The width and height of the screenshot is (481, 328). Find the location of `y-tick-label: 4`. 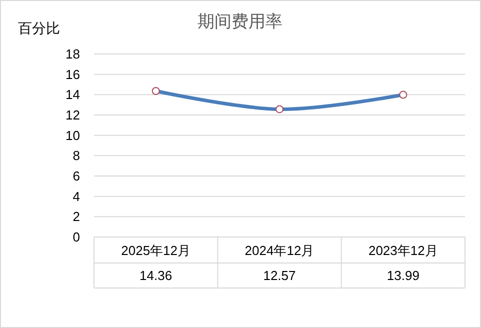

y-tick-label: 4 is located at coordinates (76, 196).